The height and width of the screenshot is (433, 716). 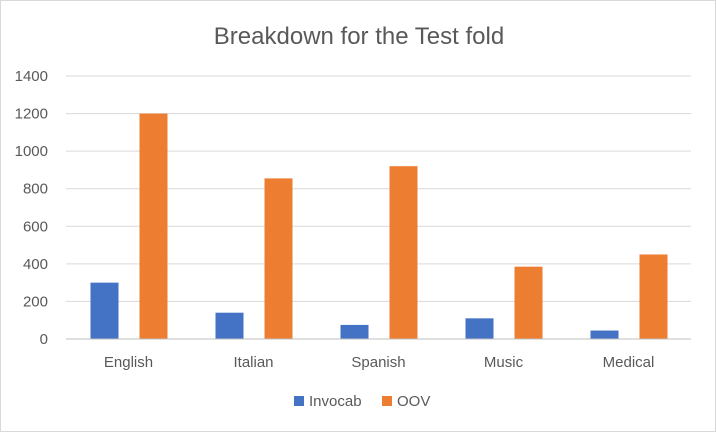 What do you see at coordinates (359, 36) in the screenshot?
I see `chart-title: Breakdown for the Test fold` at bounding box center [359, 36].